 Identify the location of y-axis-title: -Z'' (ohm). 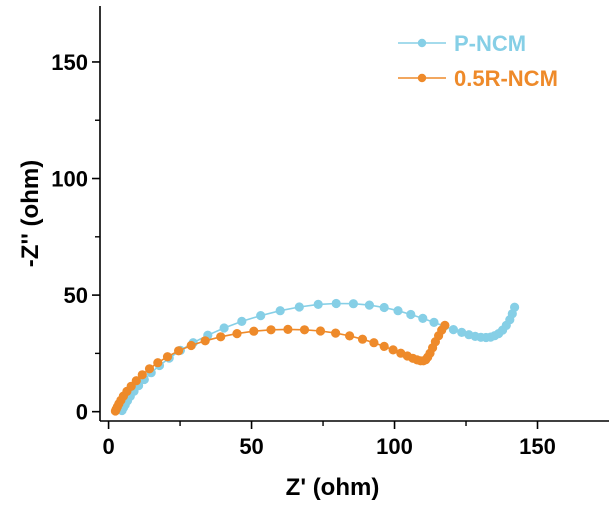
(30, 213).